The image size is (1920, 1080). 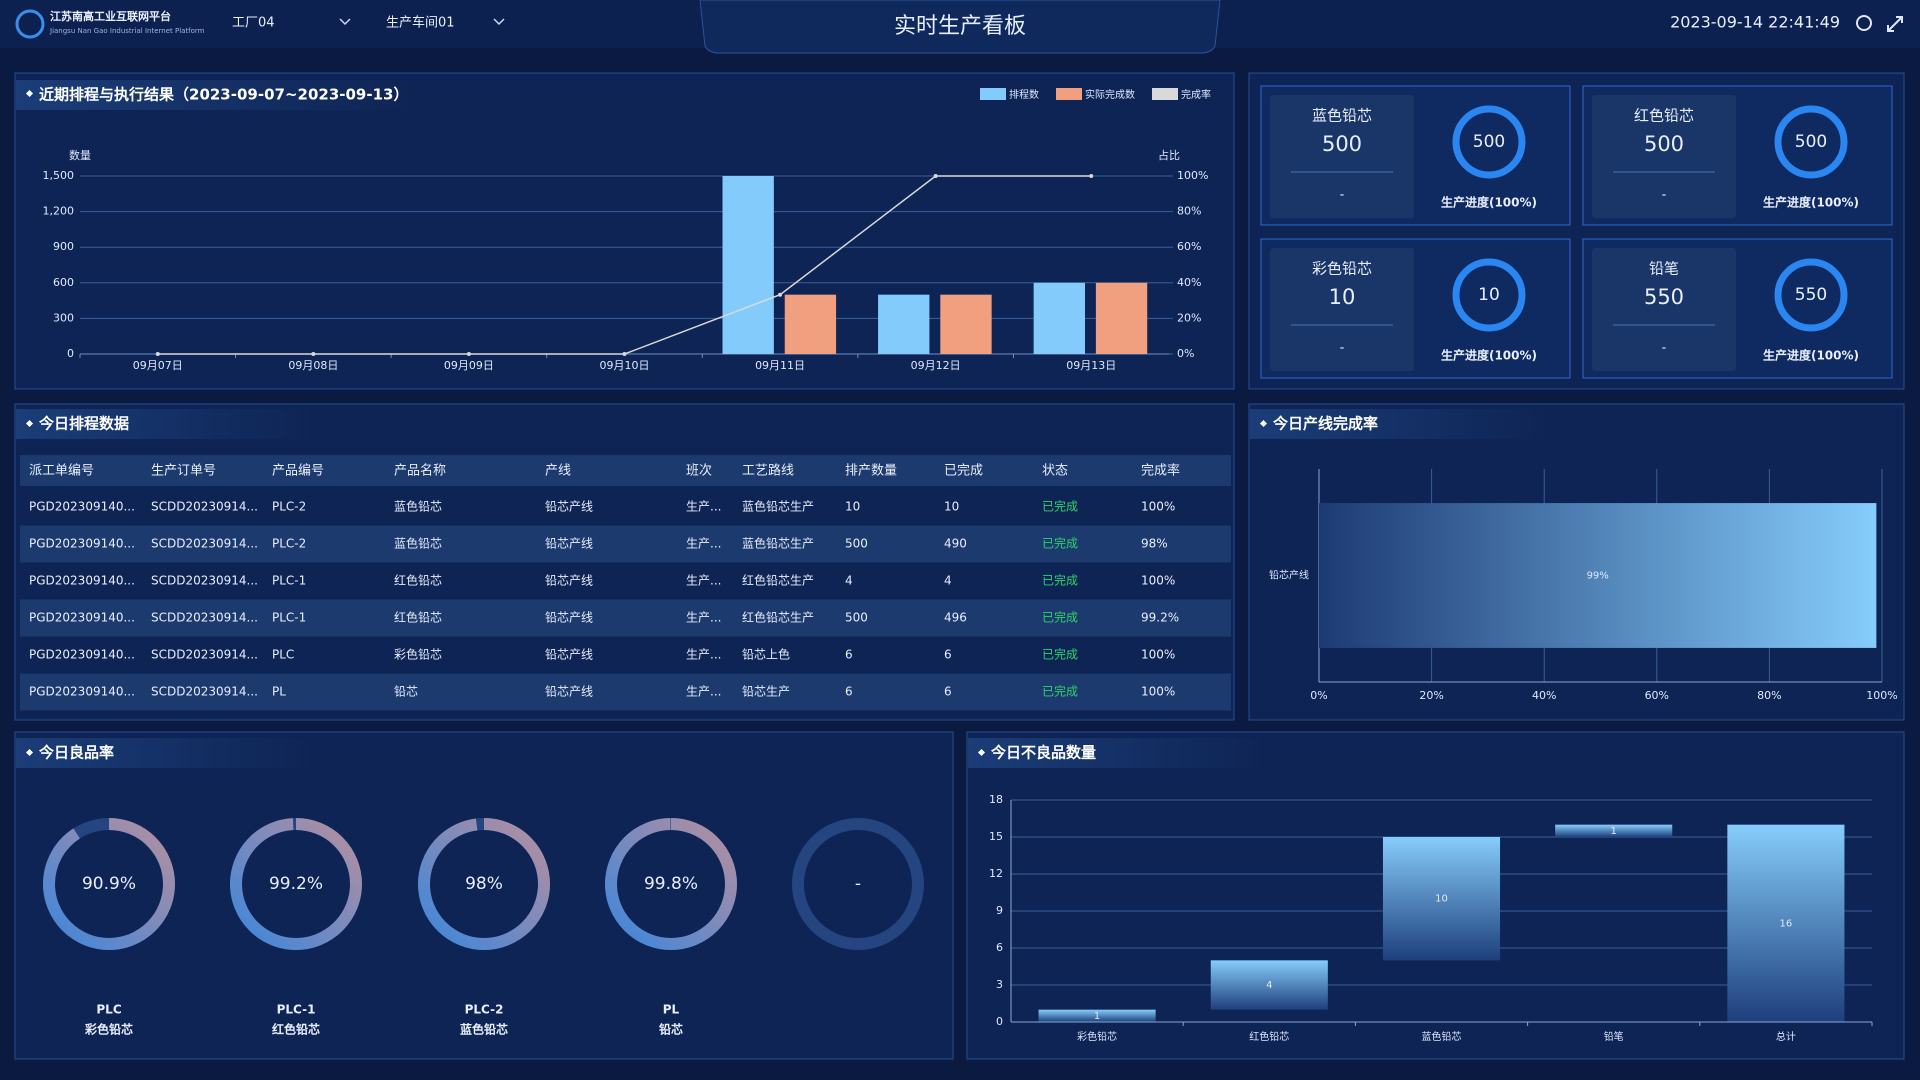 I want to click on table-cell: 蓝色铅芯生产, so click(x=778, y=544).